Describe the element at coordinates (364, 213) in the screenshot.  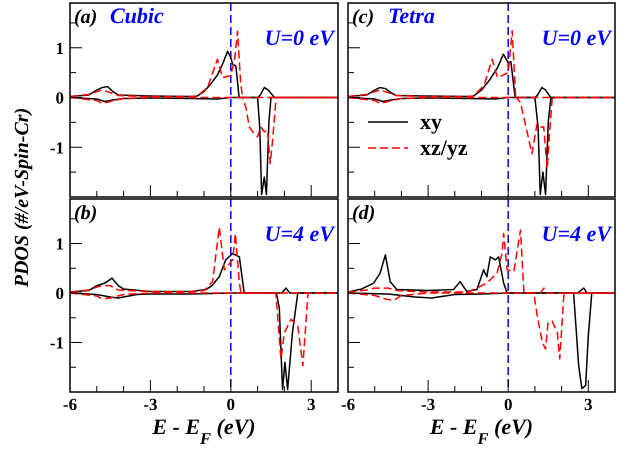
I see `annotation: (d)` at that location.